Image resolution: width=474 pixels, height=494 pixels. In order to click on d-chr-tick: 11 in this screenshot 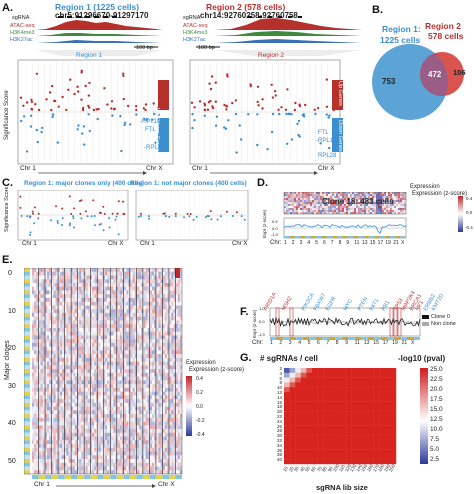, I will do `click(357, 243)`.